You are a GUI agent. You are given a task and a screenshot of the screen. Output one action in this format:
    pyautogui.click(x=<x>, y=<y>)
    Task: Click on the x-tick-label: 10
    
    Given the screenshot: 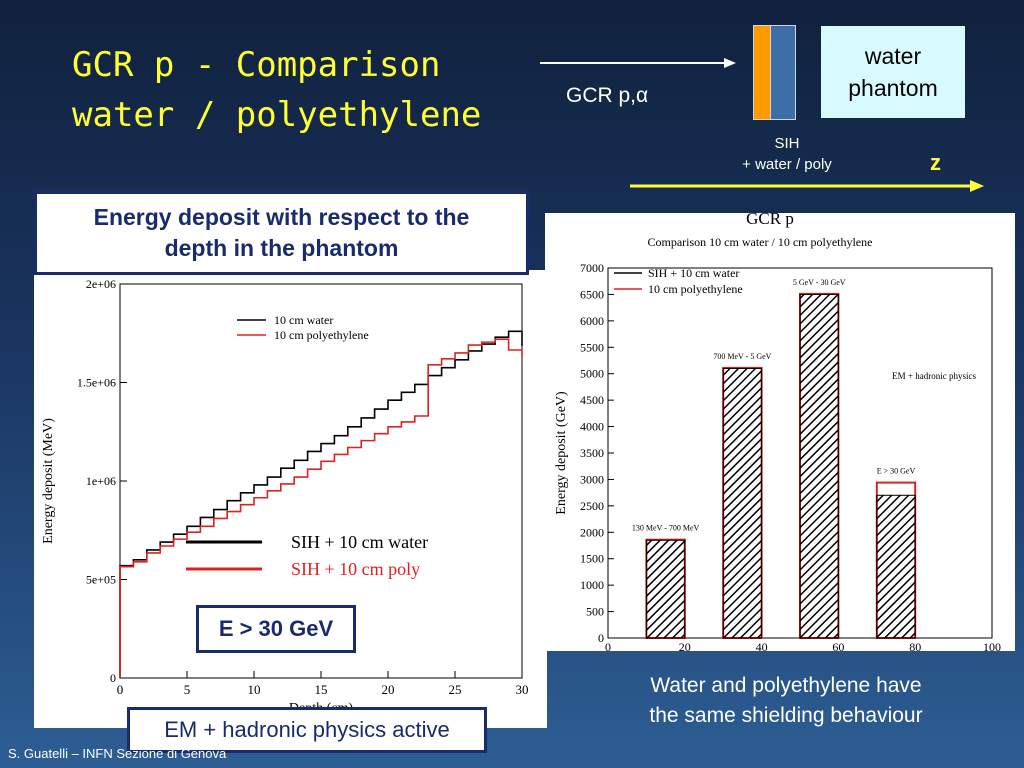 What is the action you would take?
    pyautogui.click(x=254, y=689)
    